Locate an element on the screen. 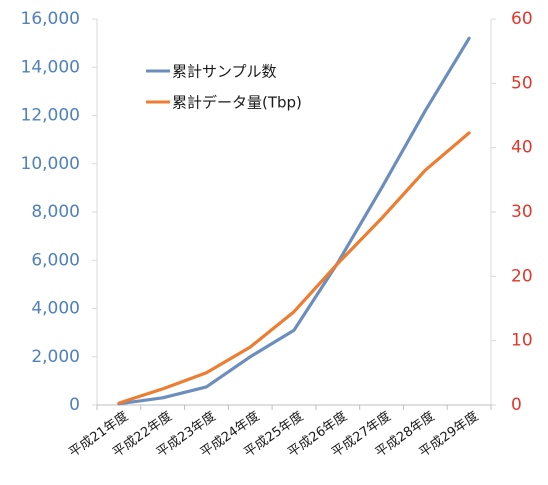  legend-item-data-volume: 累計データ量(Tbp) is located at coordinates (224, 103).